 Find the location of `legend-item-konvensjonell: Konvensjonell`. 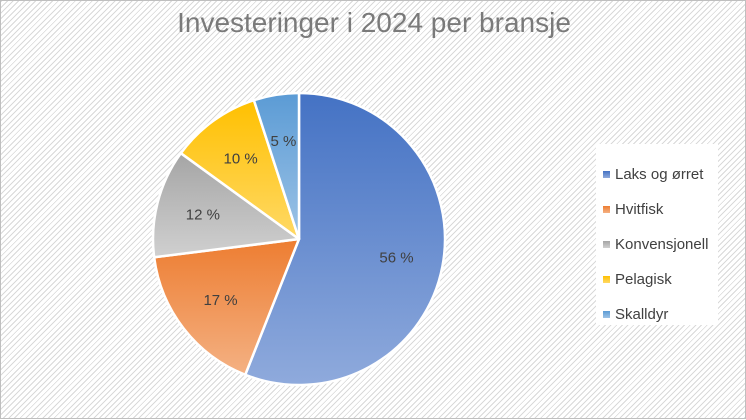

legend-item-konvensjonell: Konvensjonell is located at coordinates (660, 244).